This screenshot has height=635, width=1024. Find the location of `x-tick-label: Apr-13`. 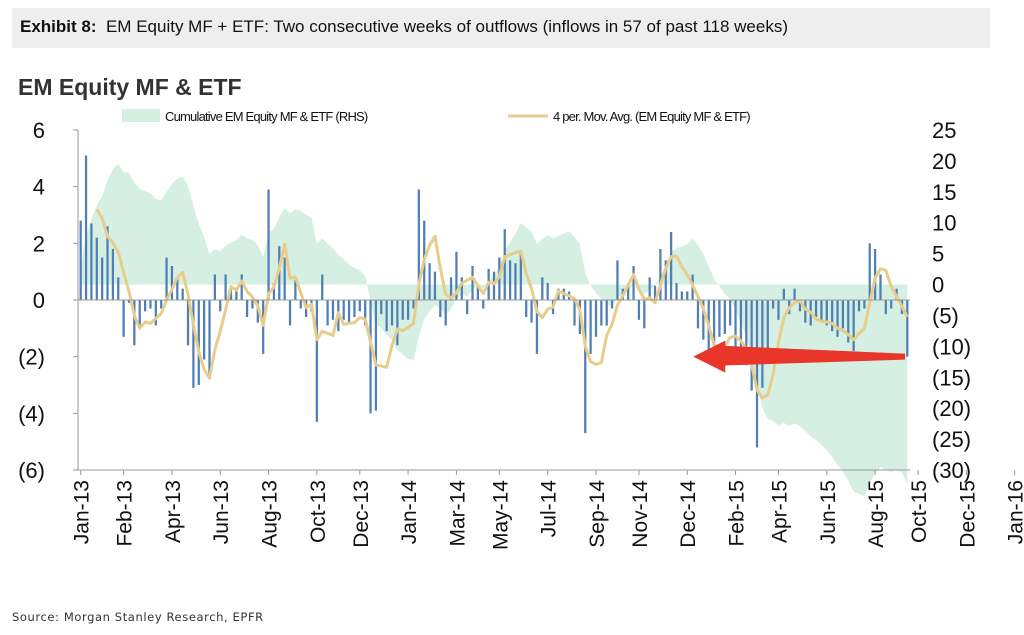

x-tick-label: Apr-13 is located at coordinates (173, 511).